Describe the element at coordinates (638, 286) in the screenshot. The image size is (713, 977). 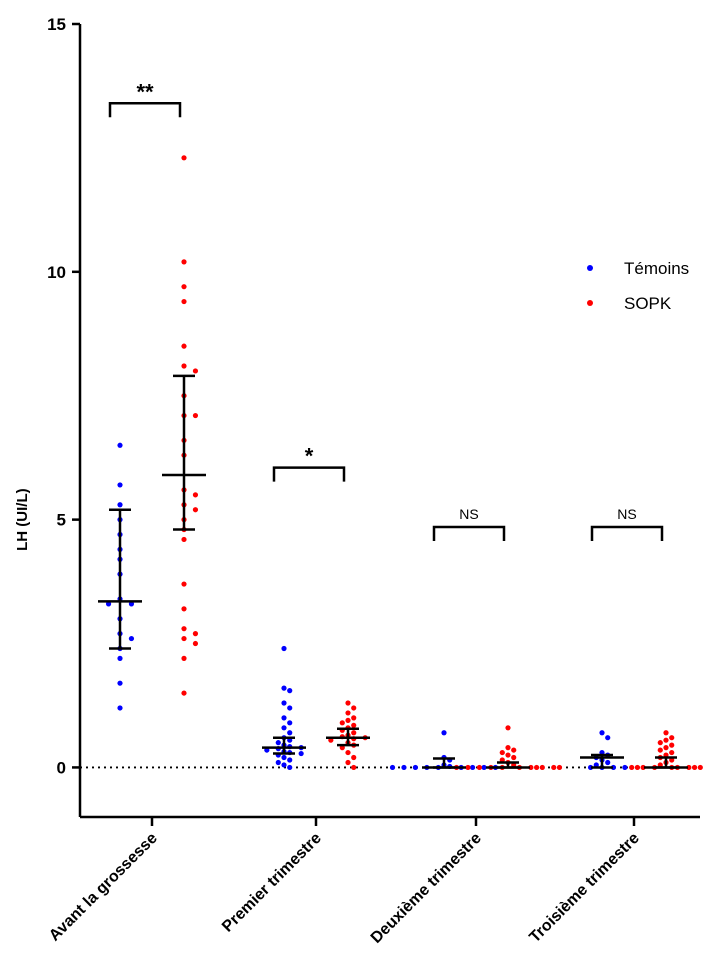
I see `legend-layer: Témoins SOPK` at that location.